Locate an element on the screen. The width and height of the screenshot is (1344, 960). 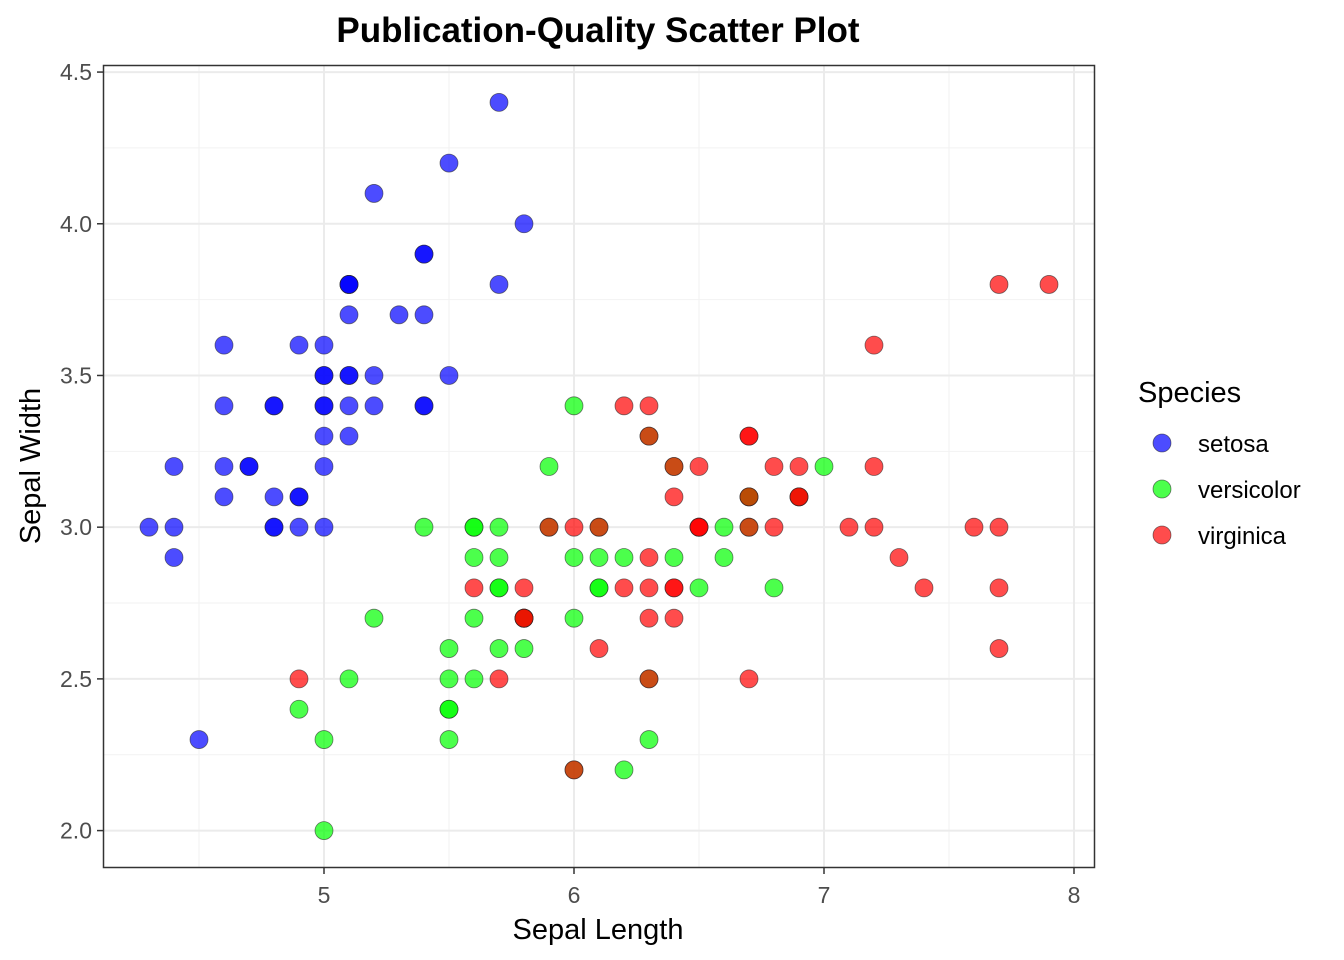
chart-title: Publication-Quality Scatter Plot is located at coordinates (597, 30).